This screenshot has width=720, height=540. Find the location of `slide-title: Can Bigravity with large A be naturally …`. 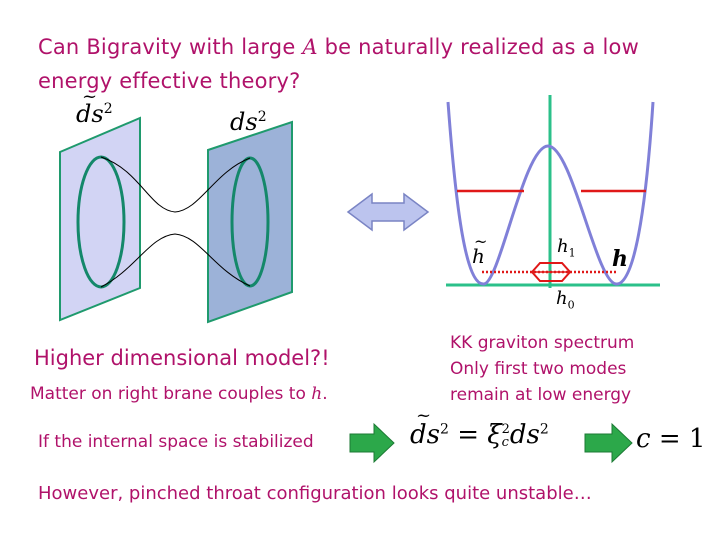

slide-title: Can Bigravity with large A be naturally … is located at coordinates (338, 64).